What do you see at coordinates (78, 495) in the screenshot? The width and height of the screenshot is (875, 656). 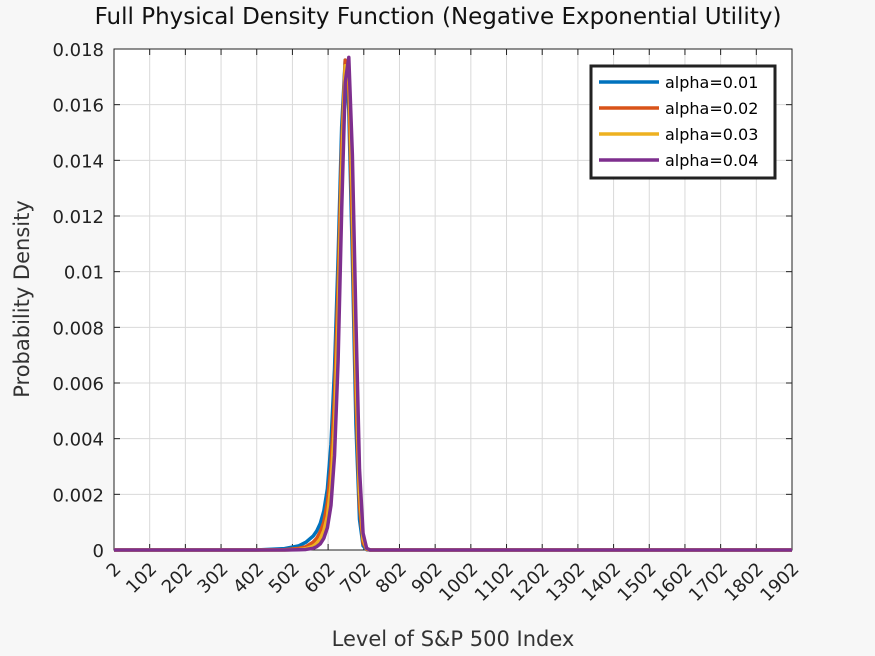 I see `y-tick-label: 0.002` at bounding box center [78, 495].